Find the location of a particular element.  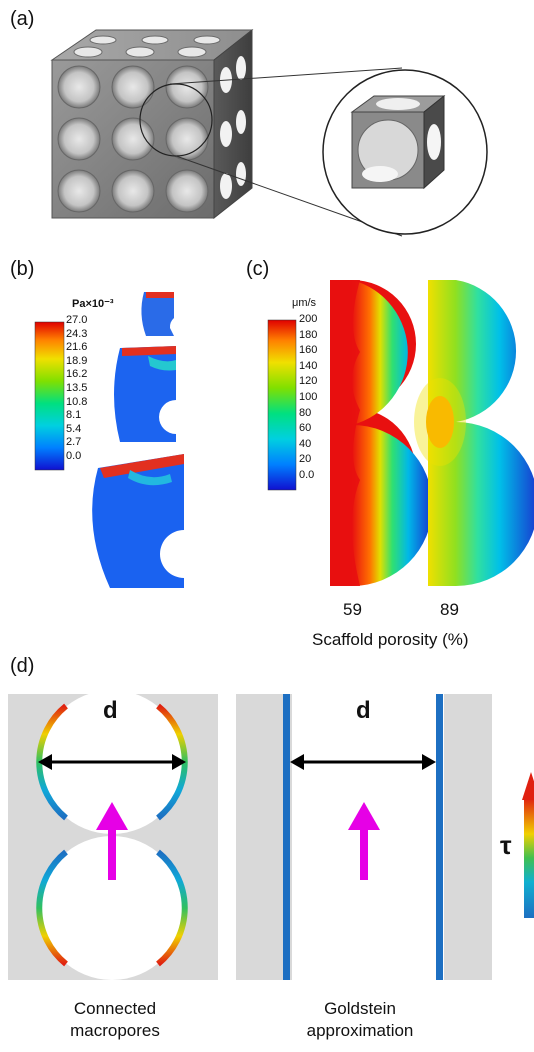

right-caption-line2: approximation is located at coordinates (360, 1030).